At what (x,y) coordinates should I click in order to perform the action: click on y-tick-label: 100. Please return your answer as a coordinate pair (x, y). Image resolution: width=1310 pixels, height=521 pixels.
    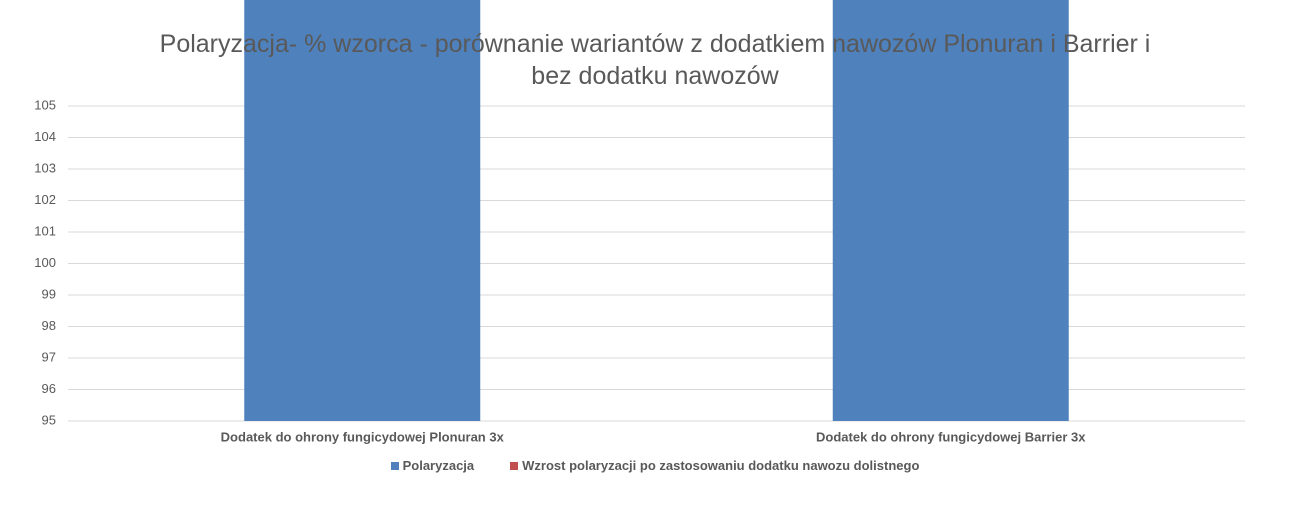
    Looking at the image, I should click on (45, 262).